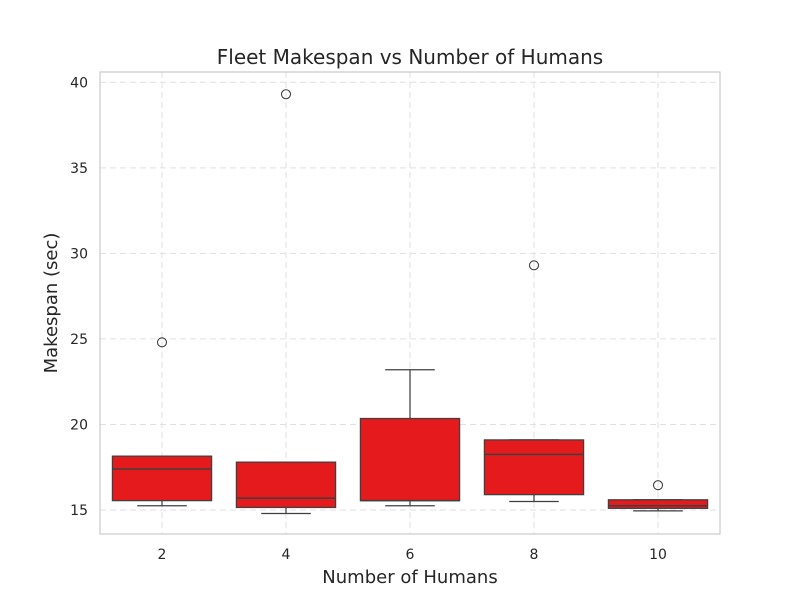  Describe the element at coordinates (79, 254) in the screenshot. I see `y-tick-label: 30` at that location.